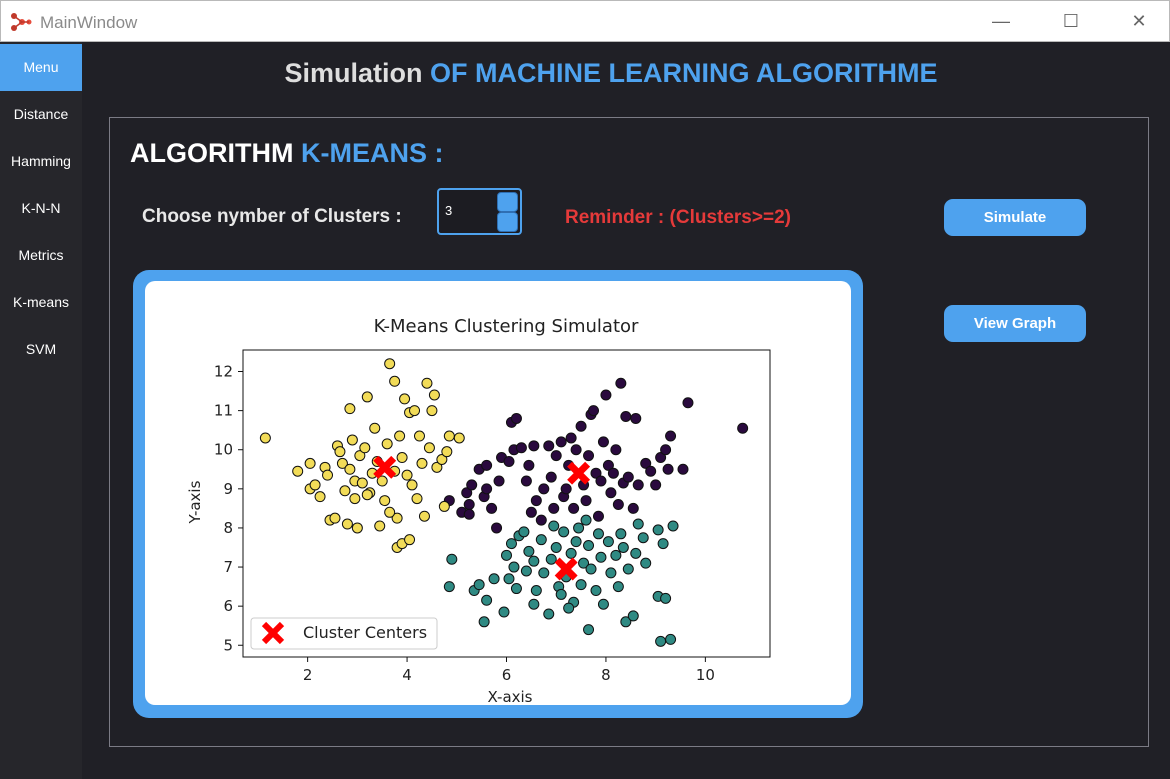  What do you see at coordinates (372, 153) in the screenshot?
I see `section-title-accent: K-MEANS :` at bounding box center [372, 153].